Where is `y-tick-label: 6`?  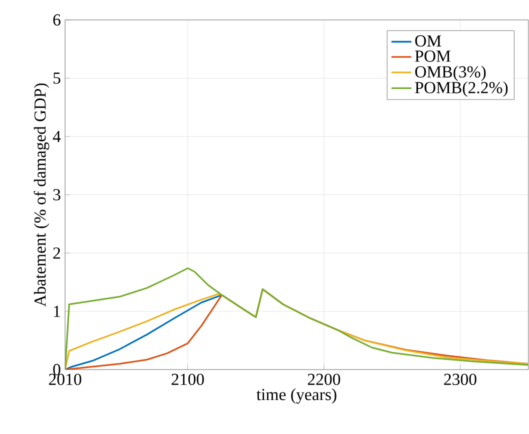 y-tick-label: 6 is located at coordinates (56, 20).